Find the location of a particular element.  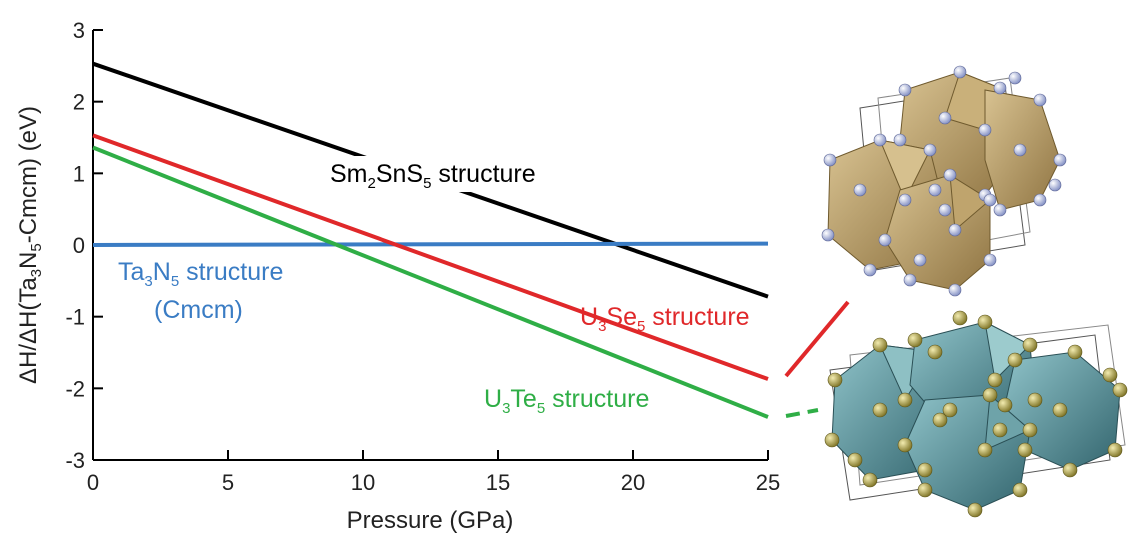

x-axis-title: Pressure (GPa) is located at coordinates (430, 520).